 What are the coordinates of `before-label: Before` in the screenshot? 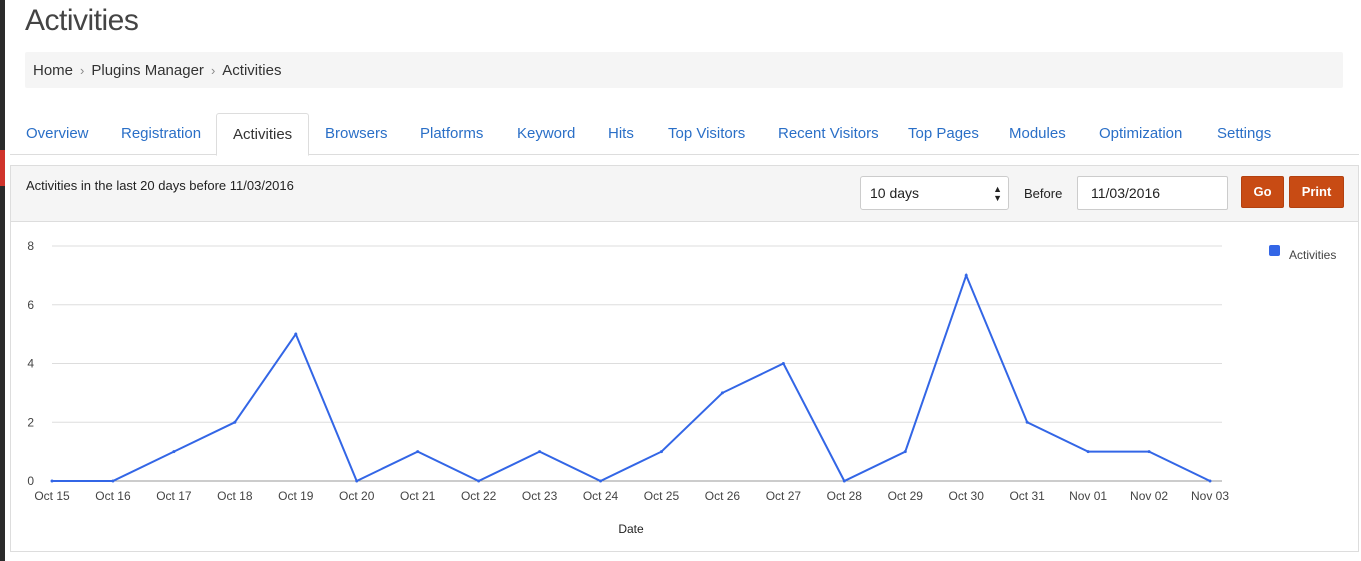 It's located at (1043, 193).